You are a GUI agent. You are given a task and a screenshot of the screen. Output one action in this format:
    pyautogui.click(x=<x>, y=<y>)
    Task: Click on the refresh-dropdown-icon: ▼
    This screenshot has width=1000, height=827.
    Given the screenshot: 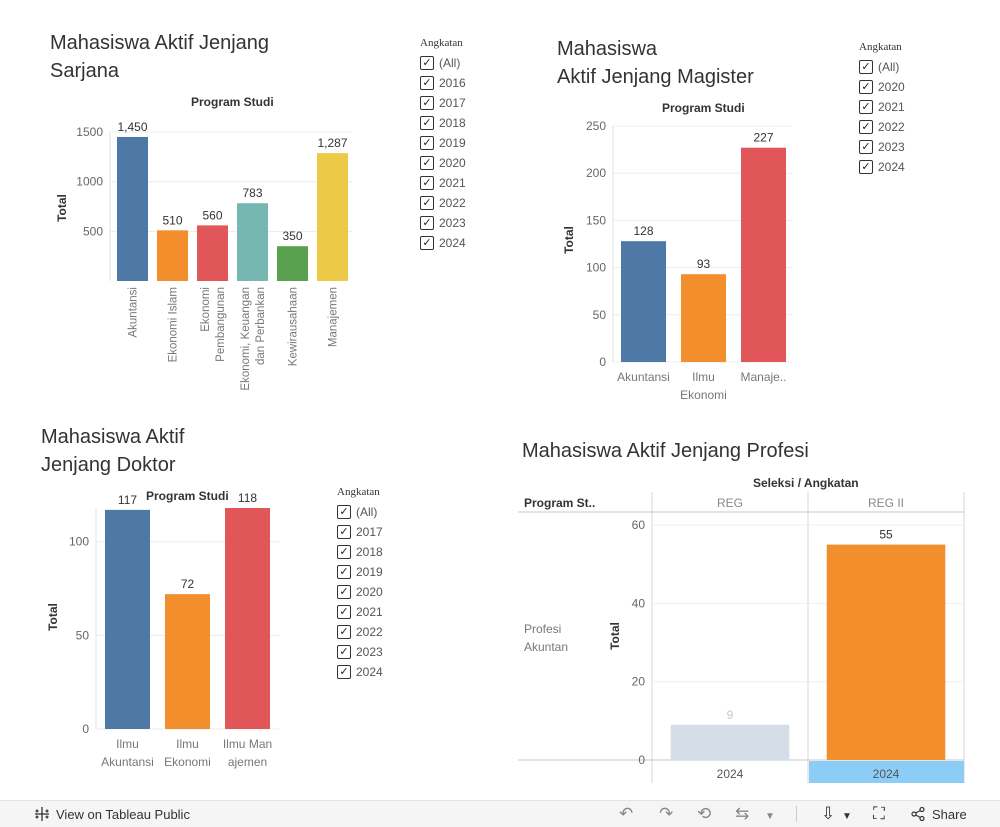 What is the action you would take?
    pyautogui.click(x=770, y=816)
    